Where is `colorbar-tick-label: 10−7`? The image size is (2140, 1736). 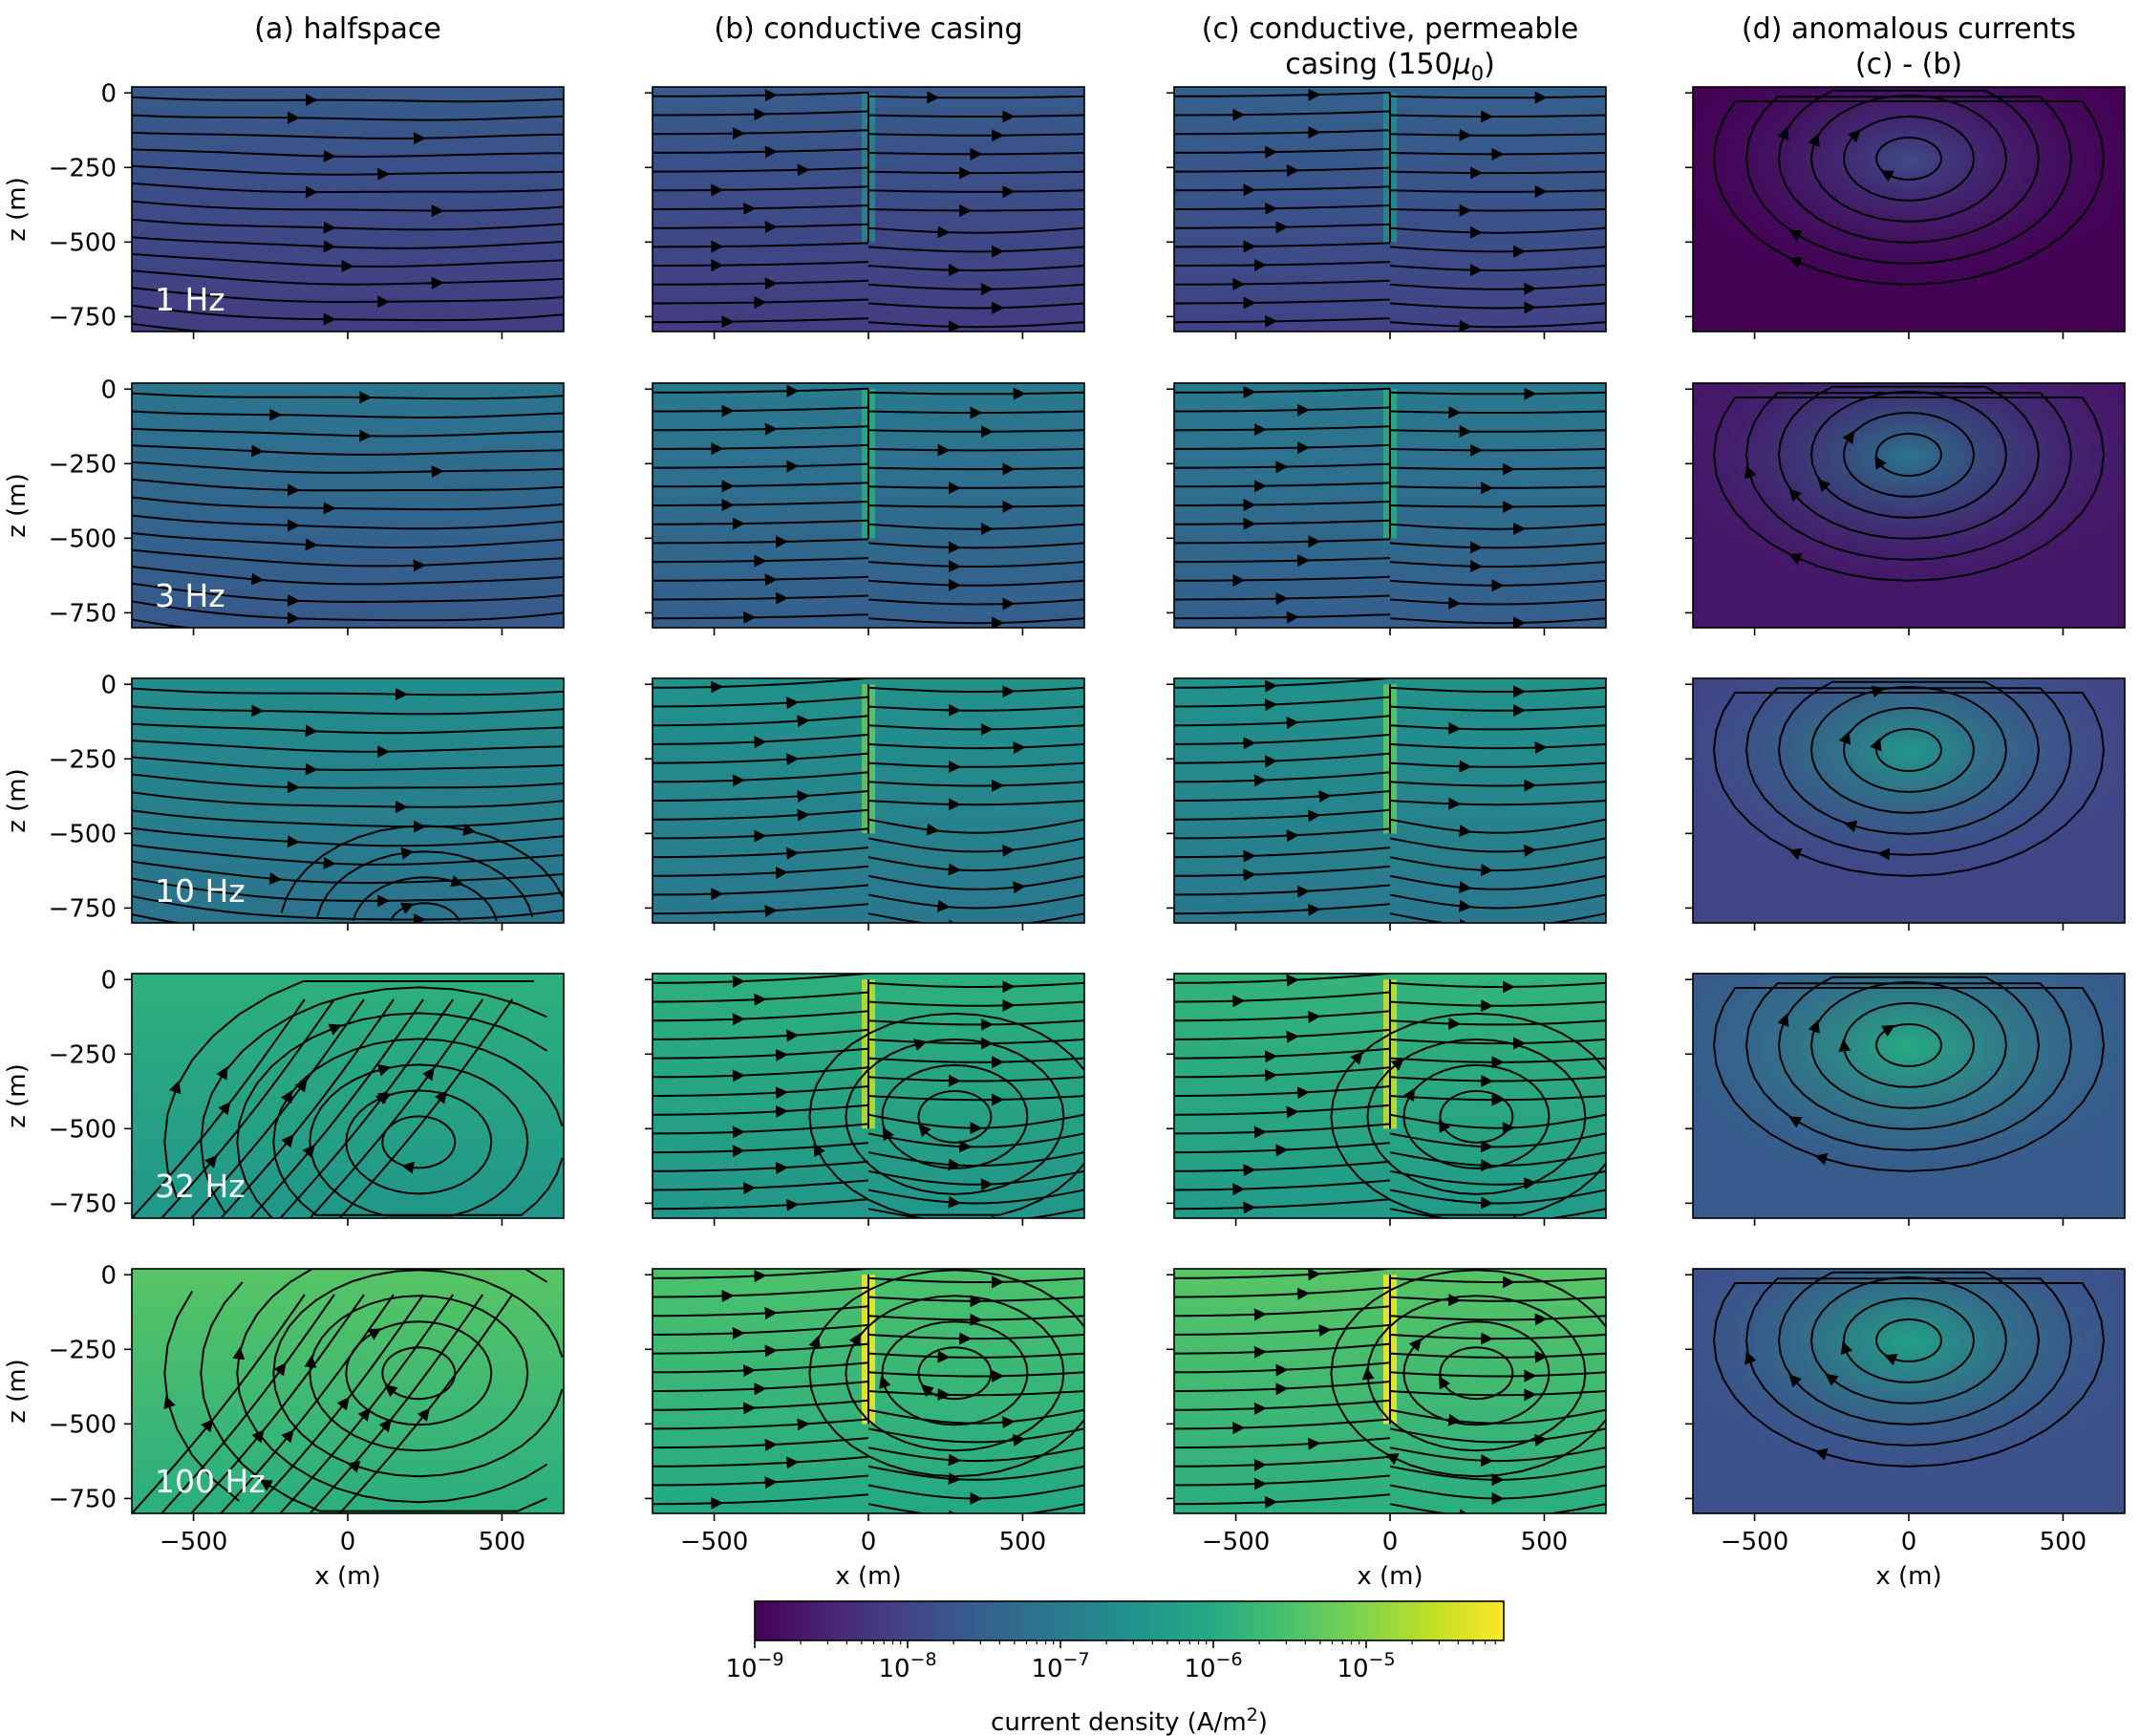 colorbar-tick-label: 10−7 is located at coordinates (1060, 1666).